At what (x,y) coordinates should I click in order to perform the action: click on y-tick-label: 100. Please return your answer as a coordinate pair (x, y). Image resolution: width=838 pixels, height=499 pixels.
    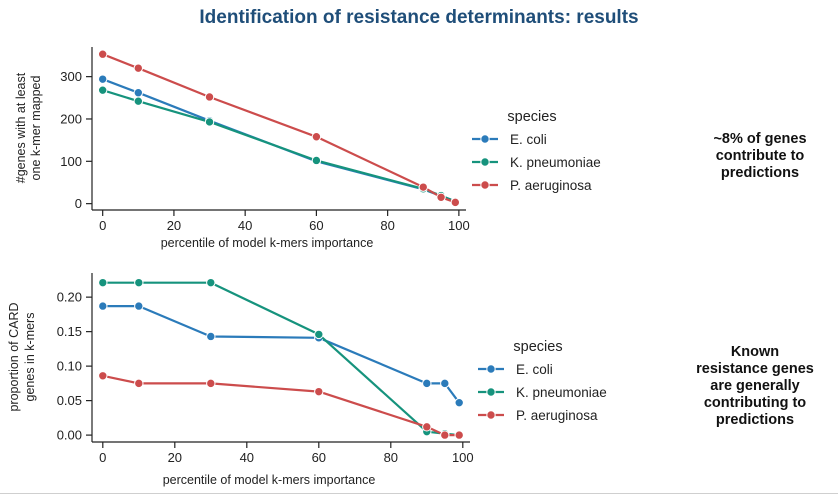
    Looking at the image, I should click on (71, 161).